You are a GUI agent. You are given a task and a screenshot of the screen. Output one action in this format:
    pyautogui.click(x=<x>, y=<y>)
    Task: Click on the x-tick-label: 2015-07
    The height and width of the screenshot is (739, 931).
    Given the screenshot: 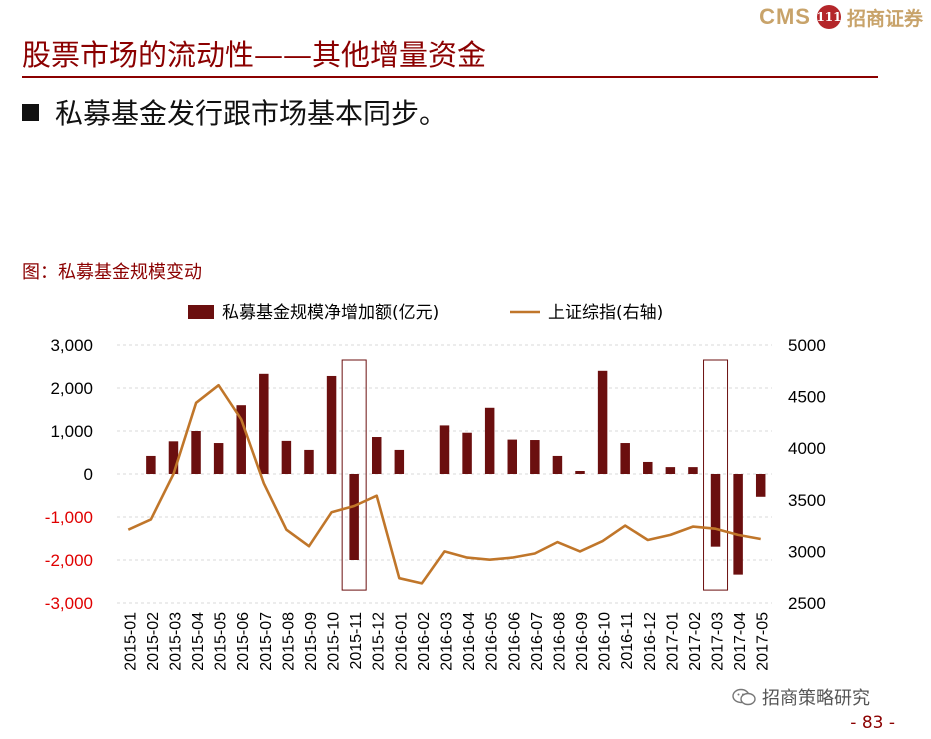 What is the action you would take?
    pyautogui.click(x=266, y=641)
    